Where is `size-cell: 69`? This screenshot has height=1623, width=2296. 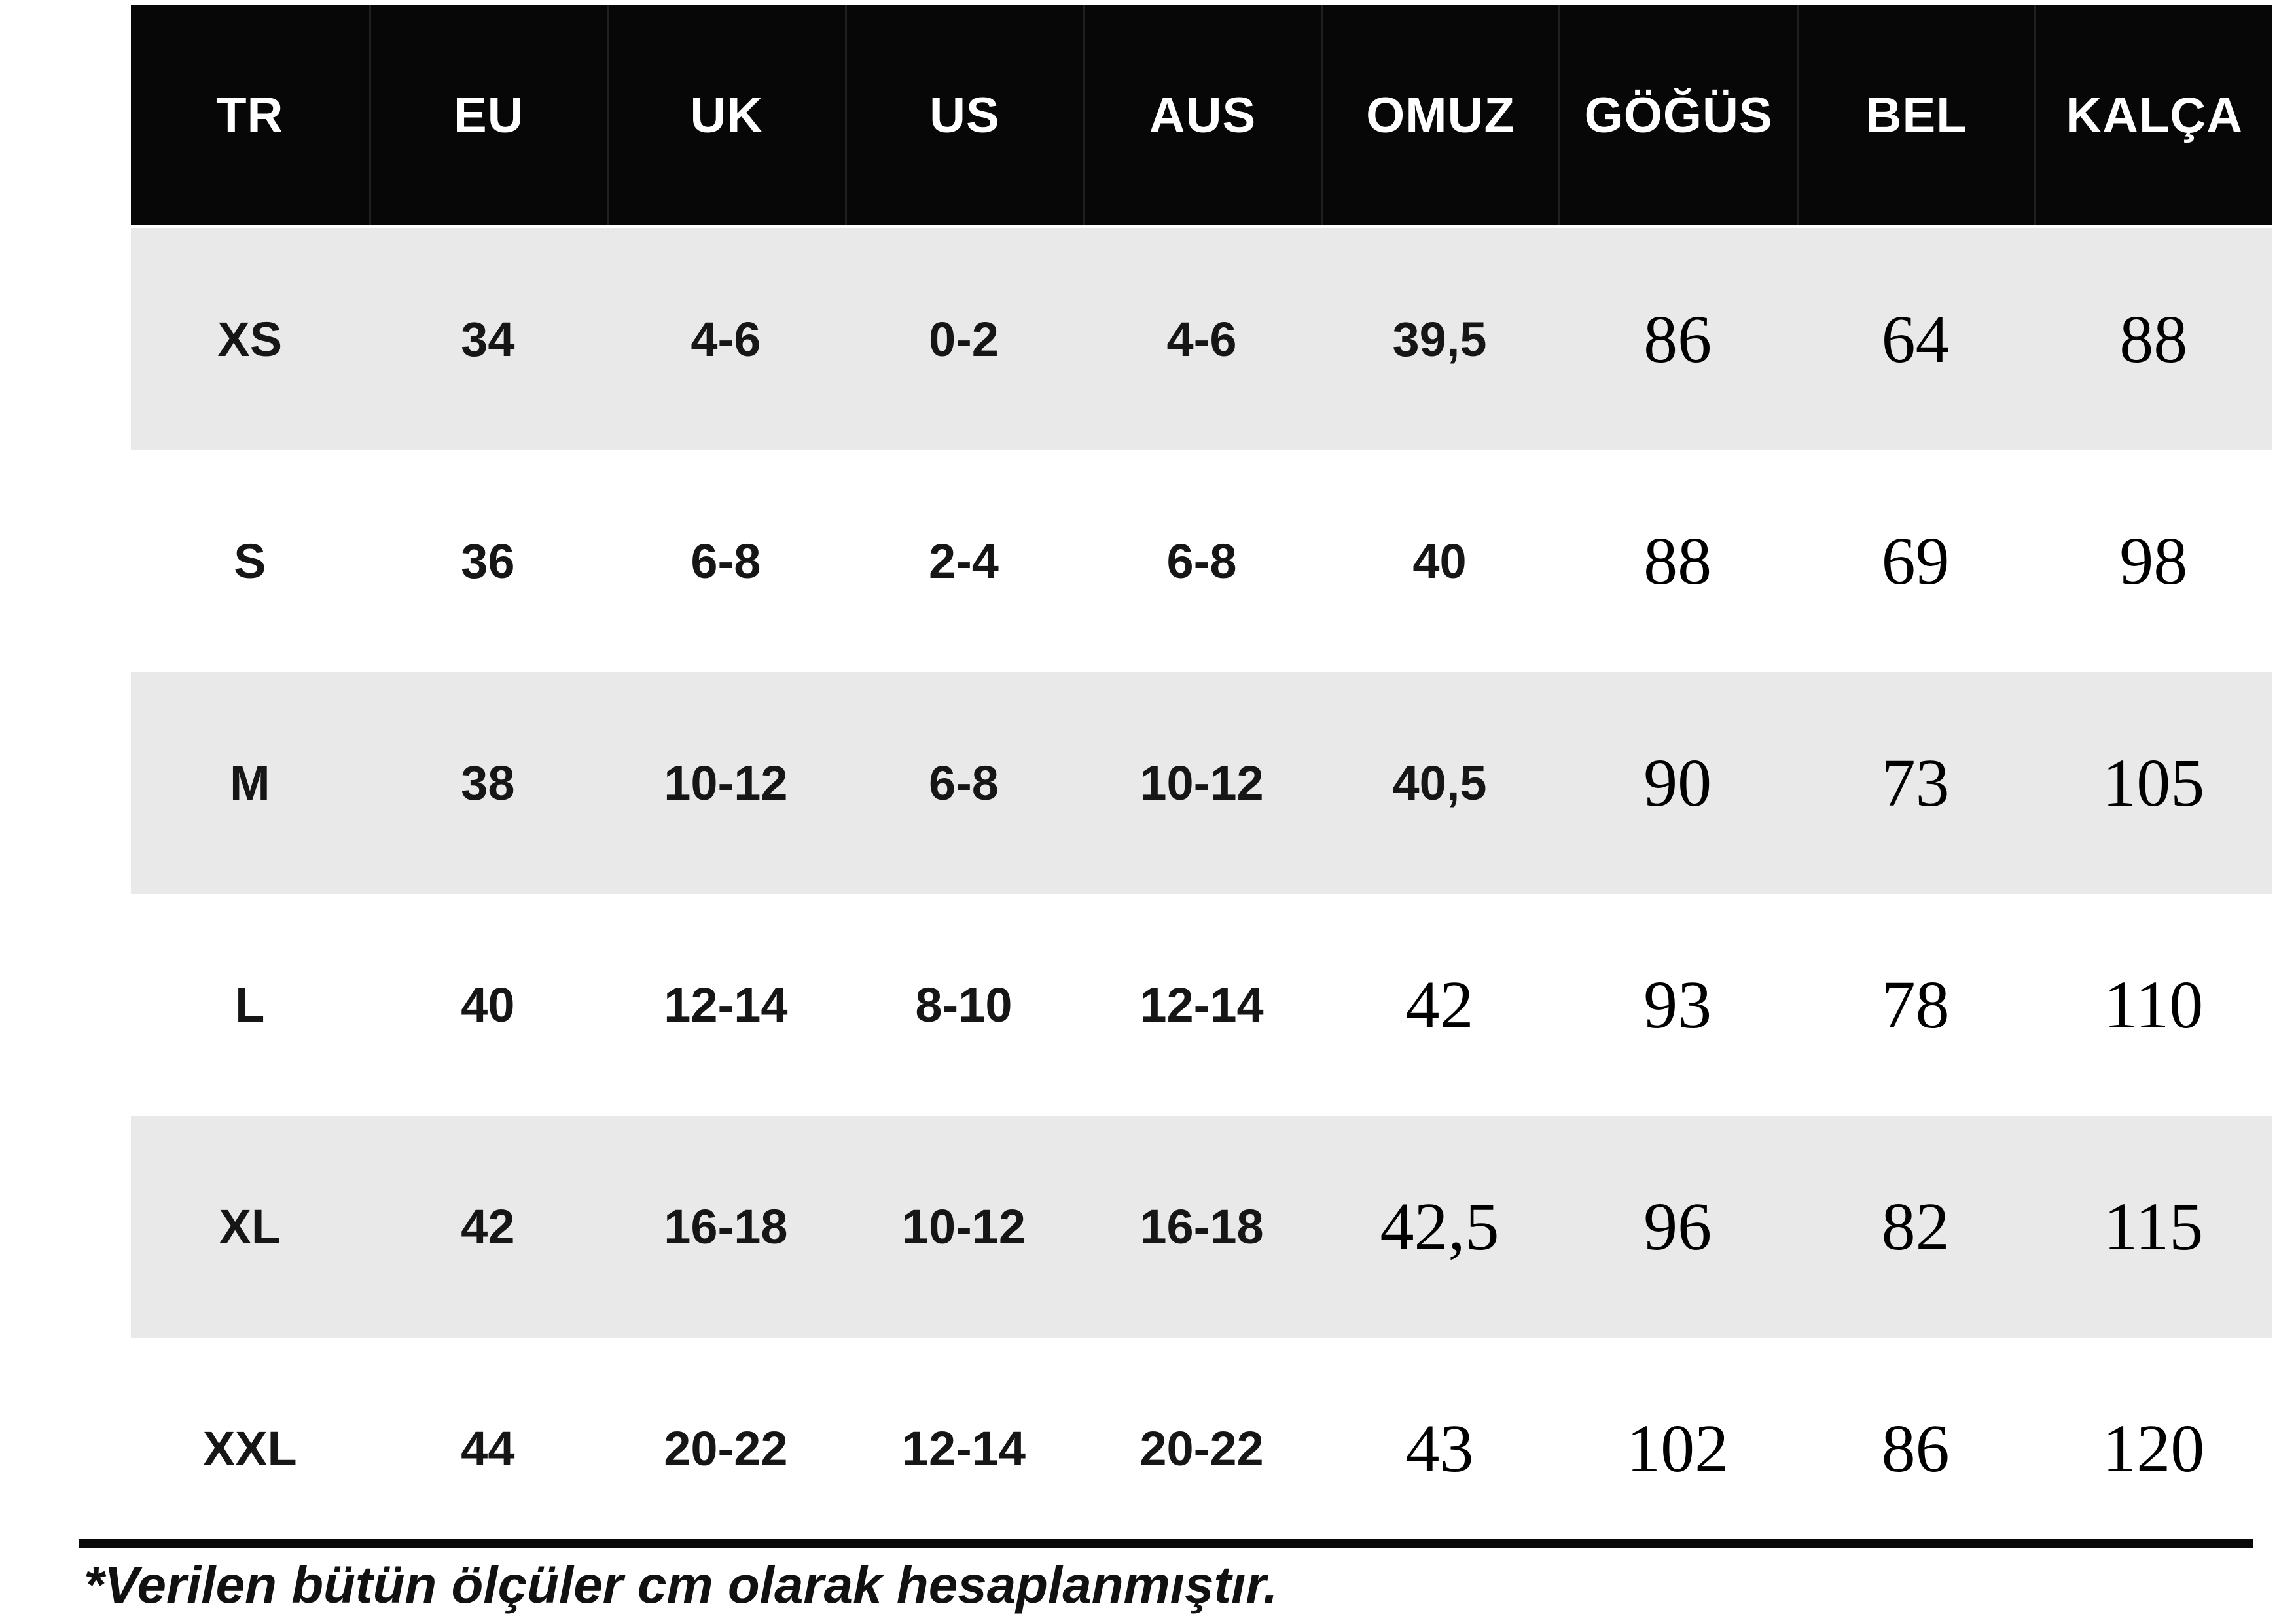
size-cell: 69 is located at coordinates (1915, 561).